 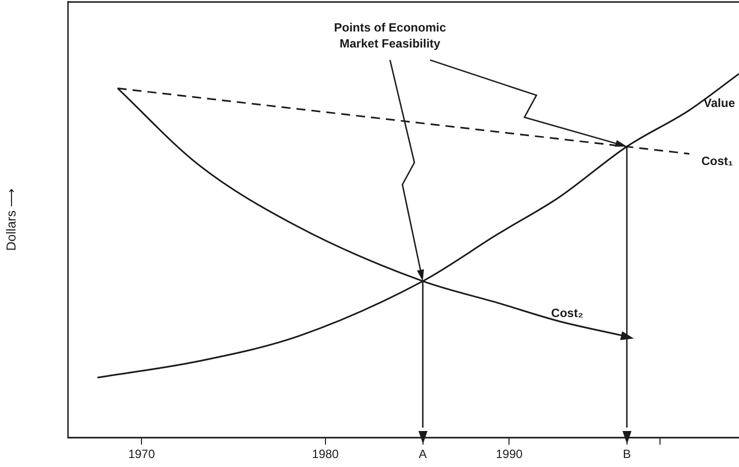 I want to click on series-label: Value, so click(x=720, y=103).